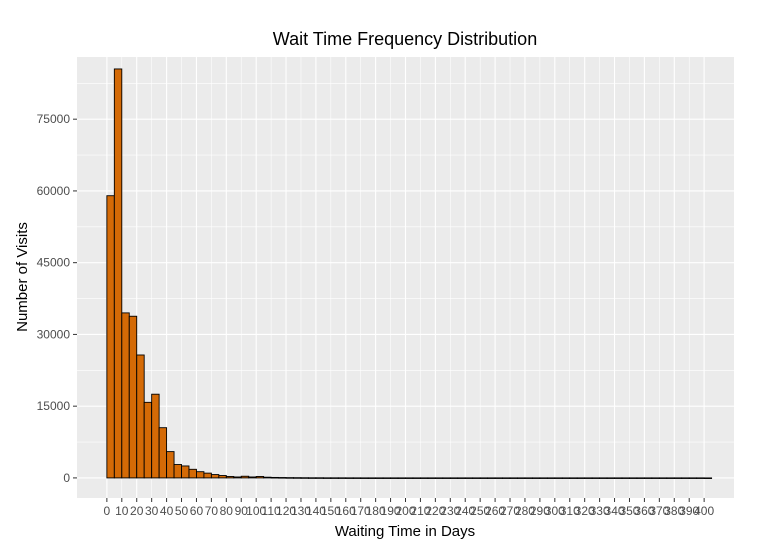  What do you see at coordinates (54, 263) in the screenshot?
I see `y-tick-label: 45000` at bounding box center [54, 263].